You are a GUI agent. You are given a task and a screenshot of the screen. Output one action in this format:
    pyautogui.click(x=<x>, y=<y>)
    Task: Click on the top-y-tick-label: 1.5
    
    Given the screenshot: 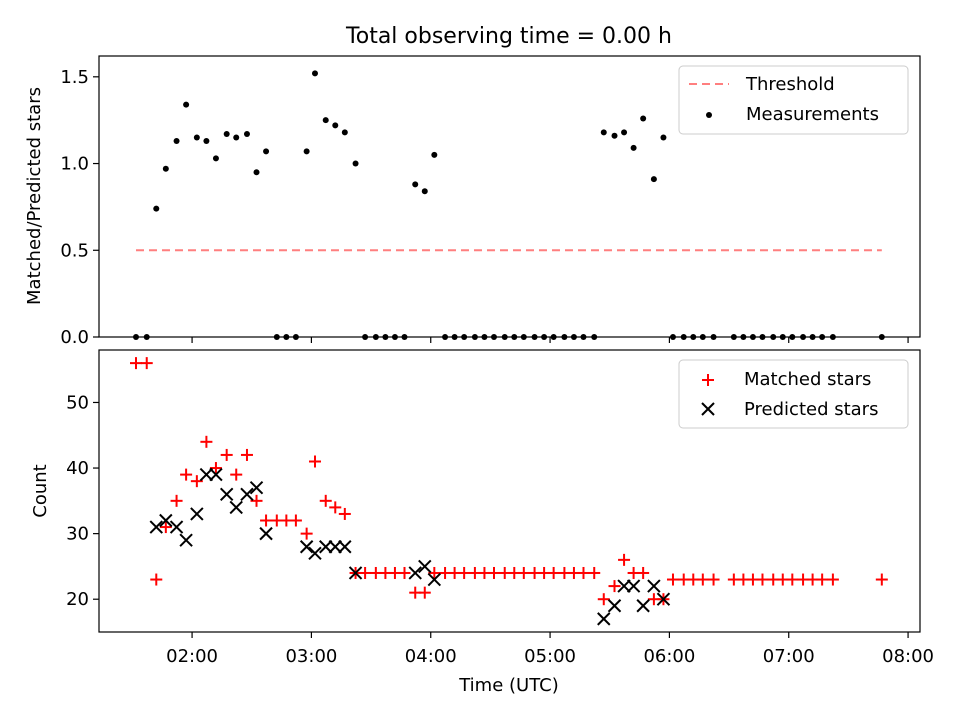 What is the action you would take?
    pyautogui.click(x=74, y=77)
    